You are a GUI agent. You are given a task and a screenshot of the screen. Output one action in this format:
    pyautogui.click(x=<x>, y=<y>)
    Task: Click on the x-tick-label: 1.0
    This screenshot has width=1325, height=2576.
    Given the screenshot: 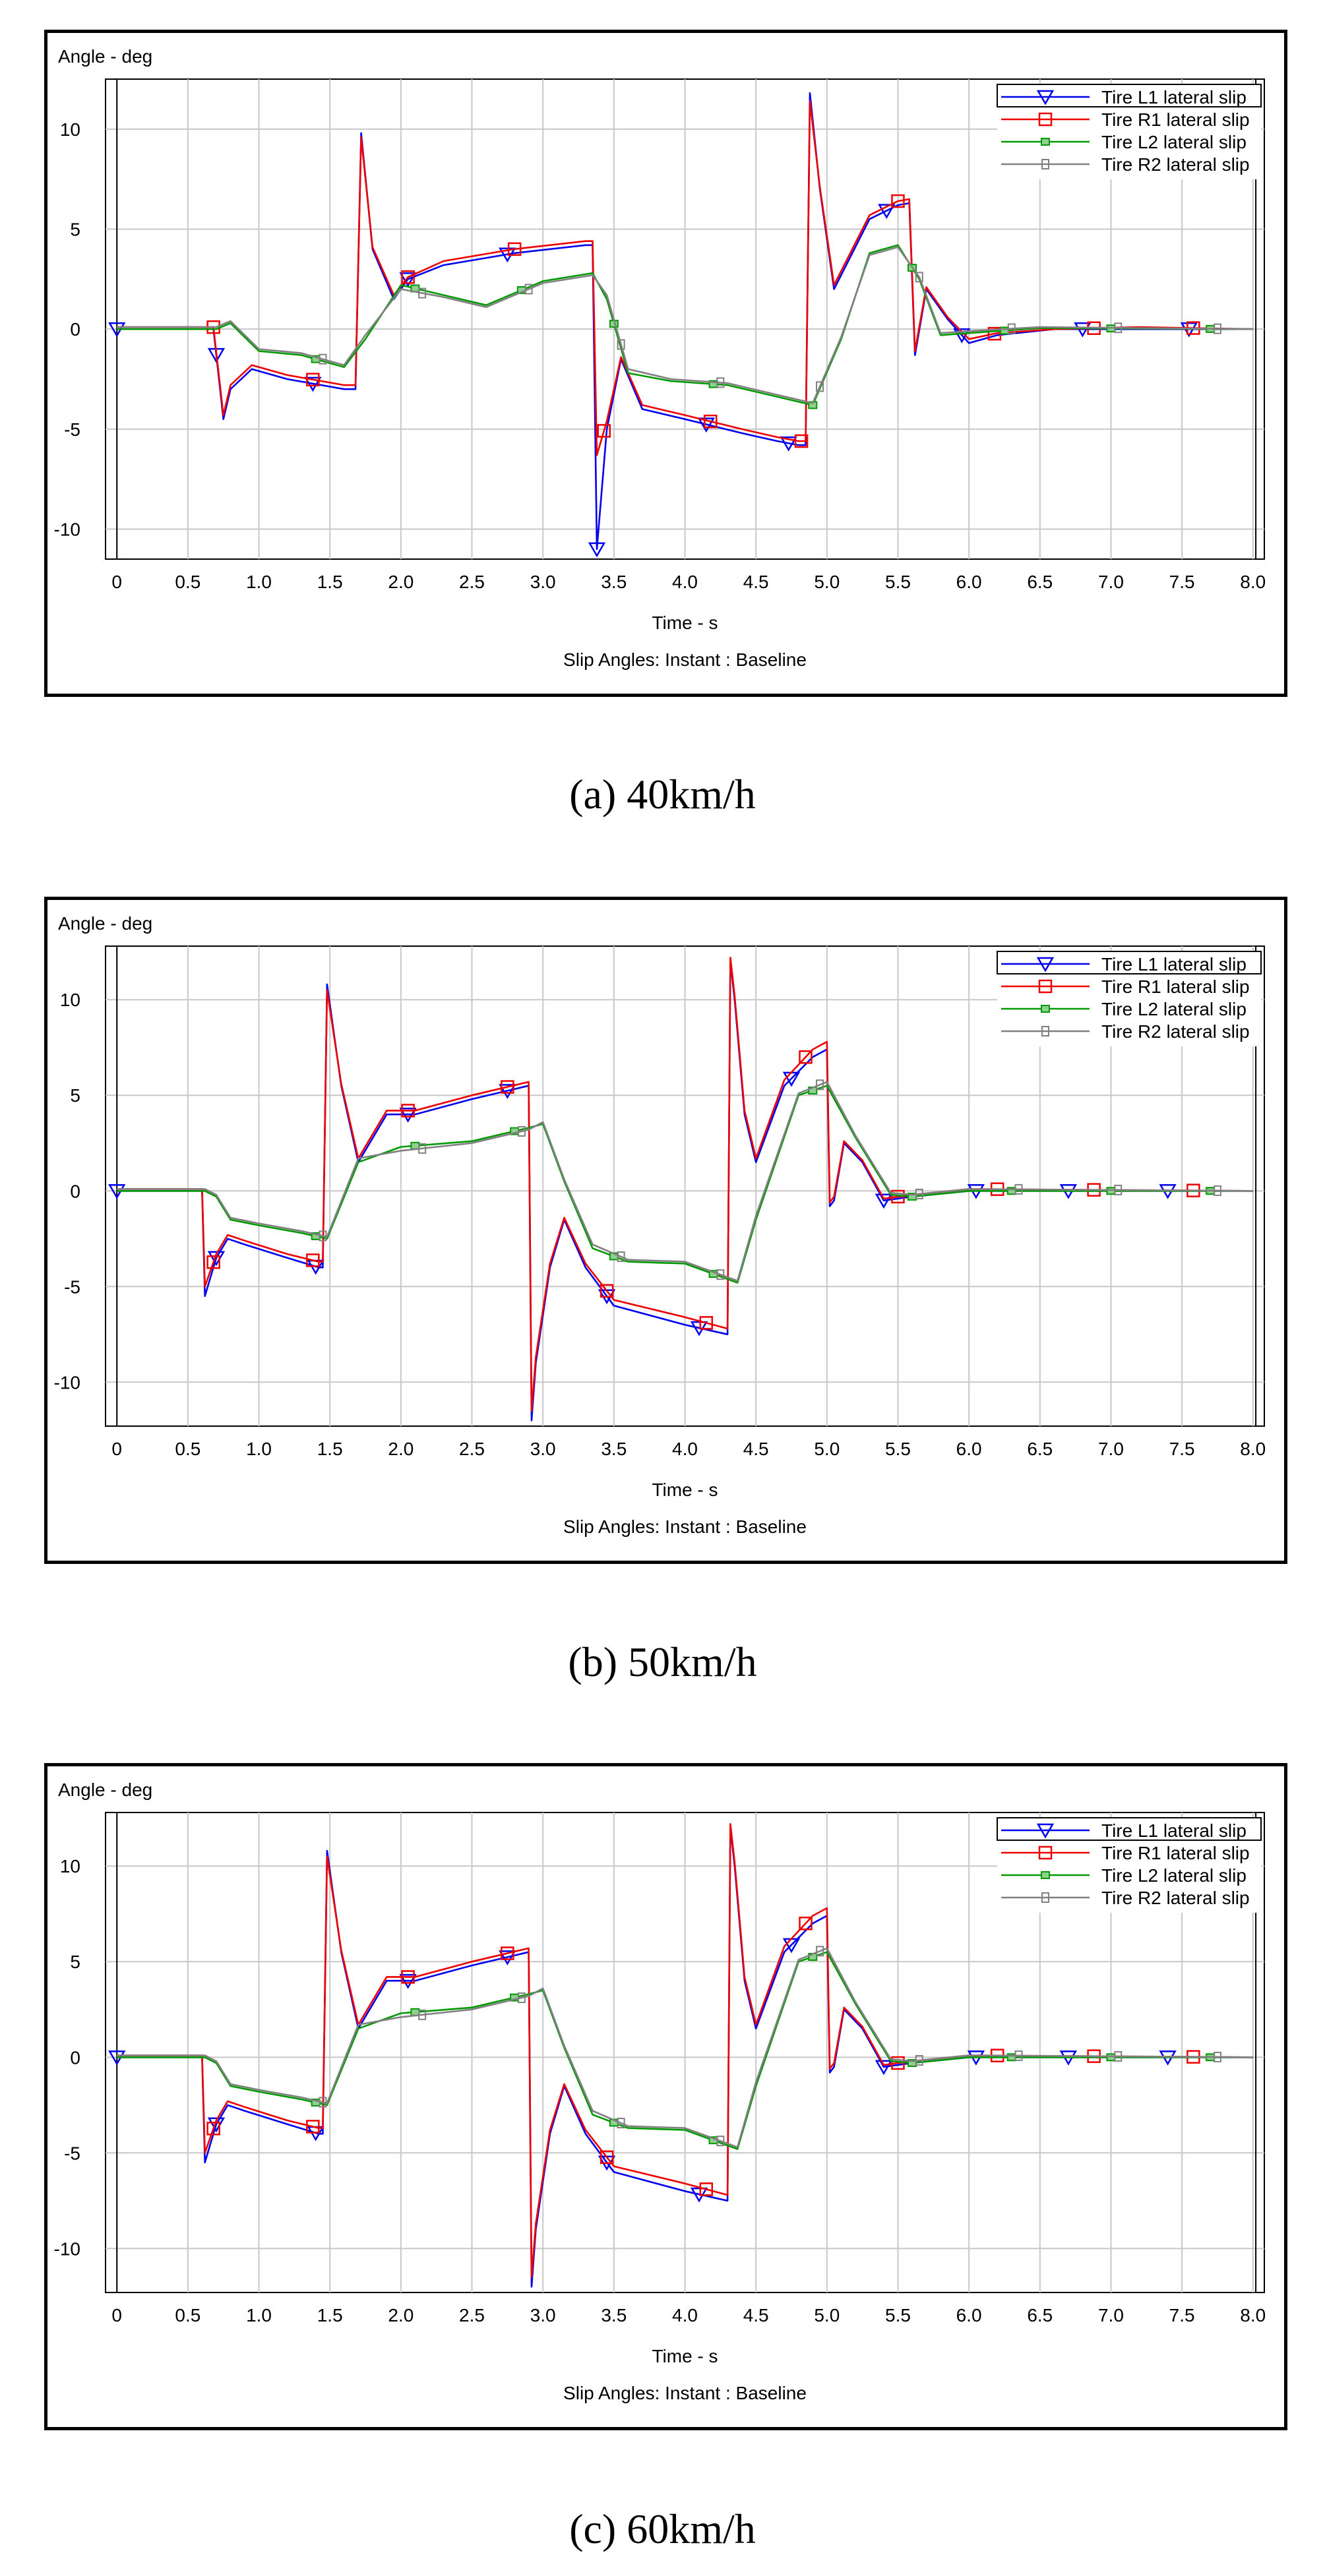 What is the action you would take?
    pyautogui.click(x=259, y=1449)
    